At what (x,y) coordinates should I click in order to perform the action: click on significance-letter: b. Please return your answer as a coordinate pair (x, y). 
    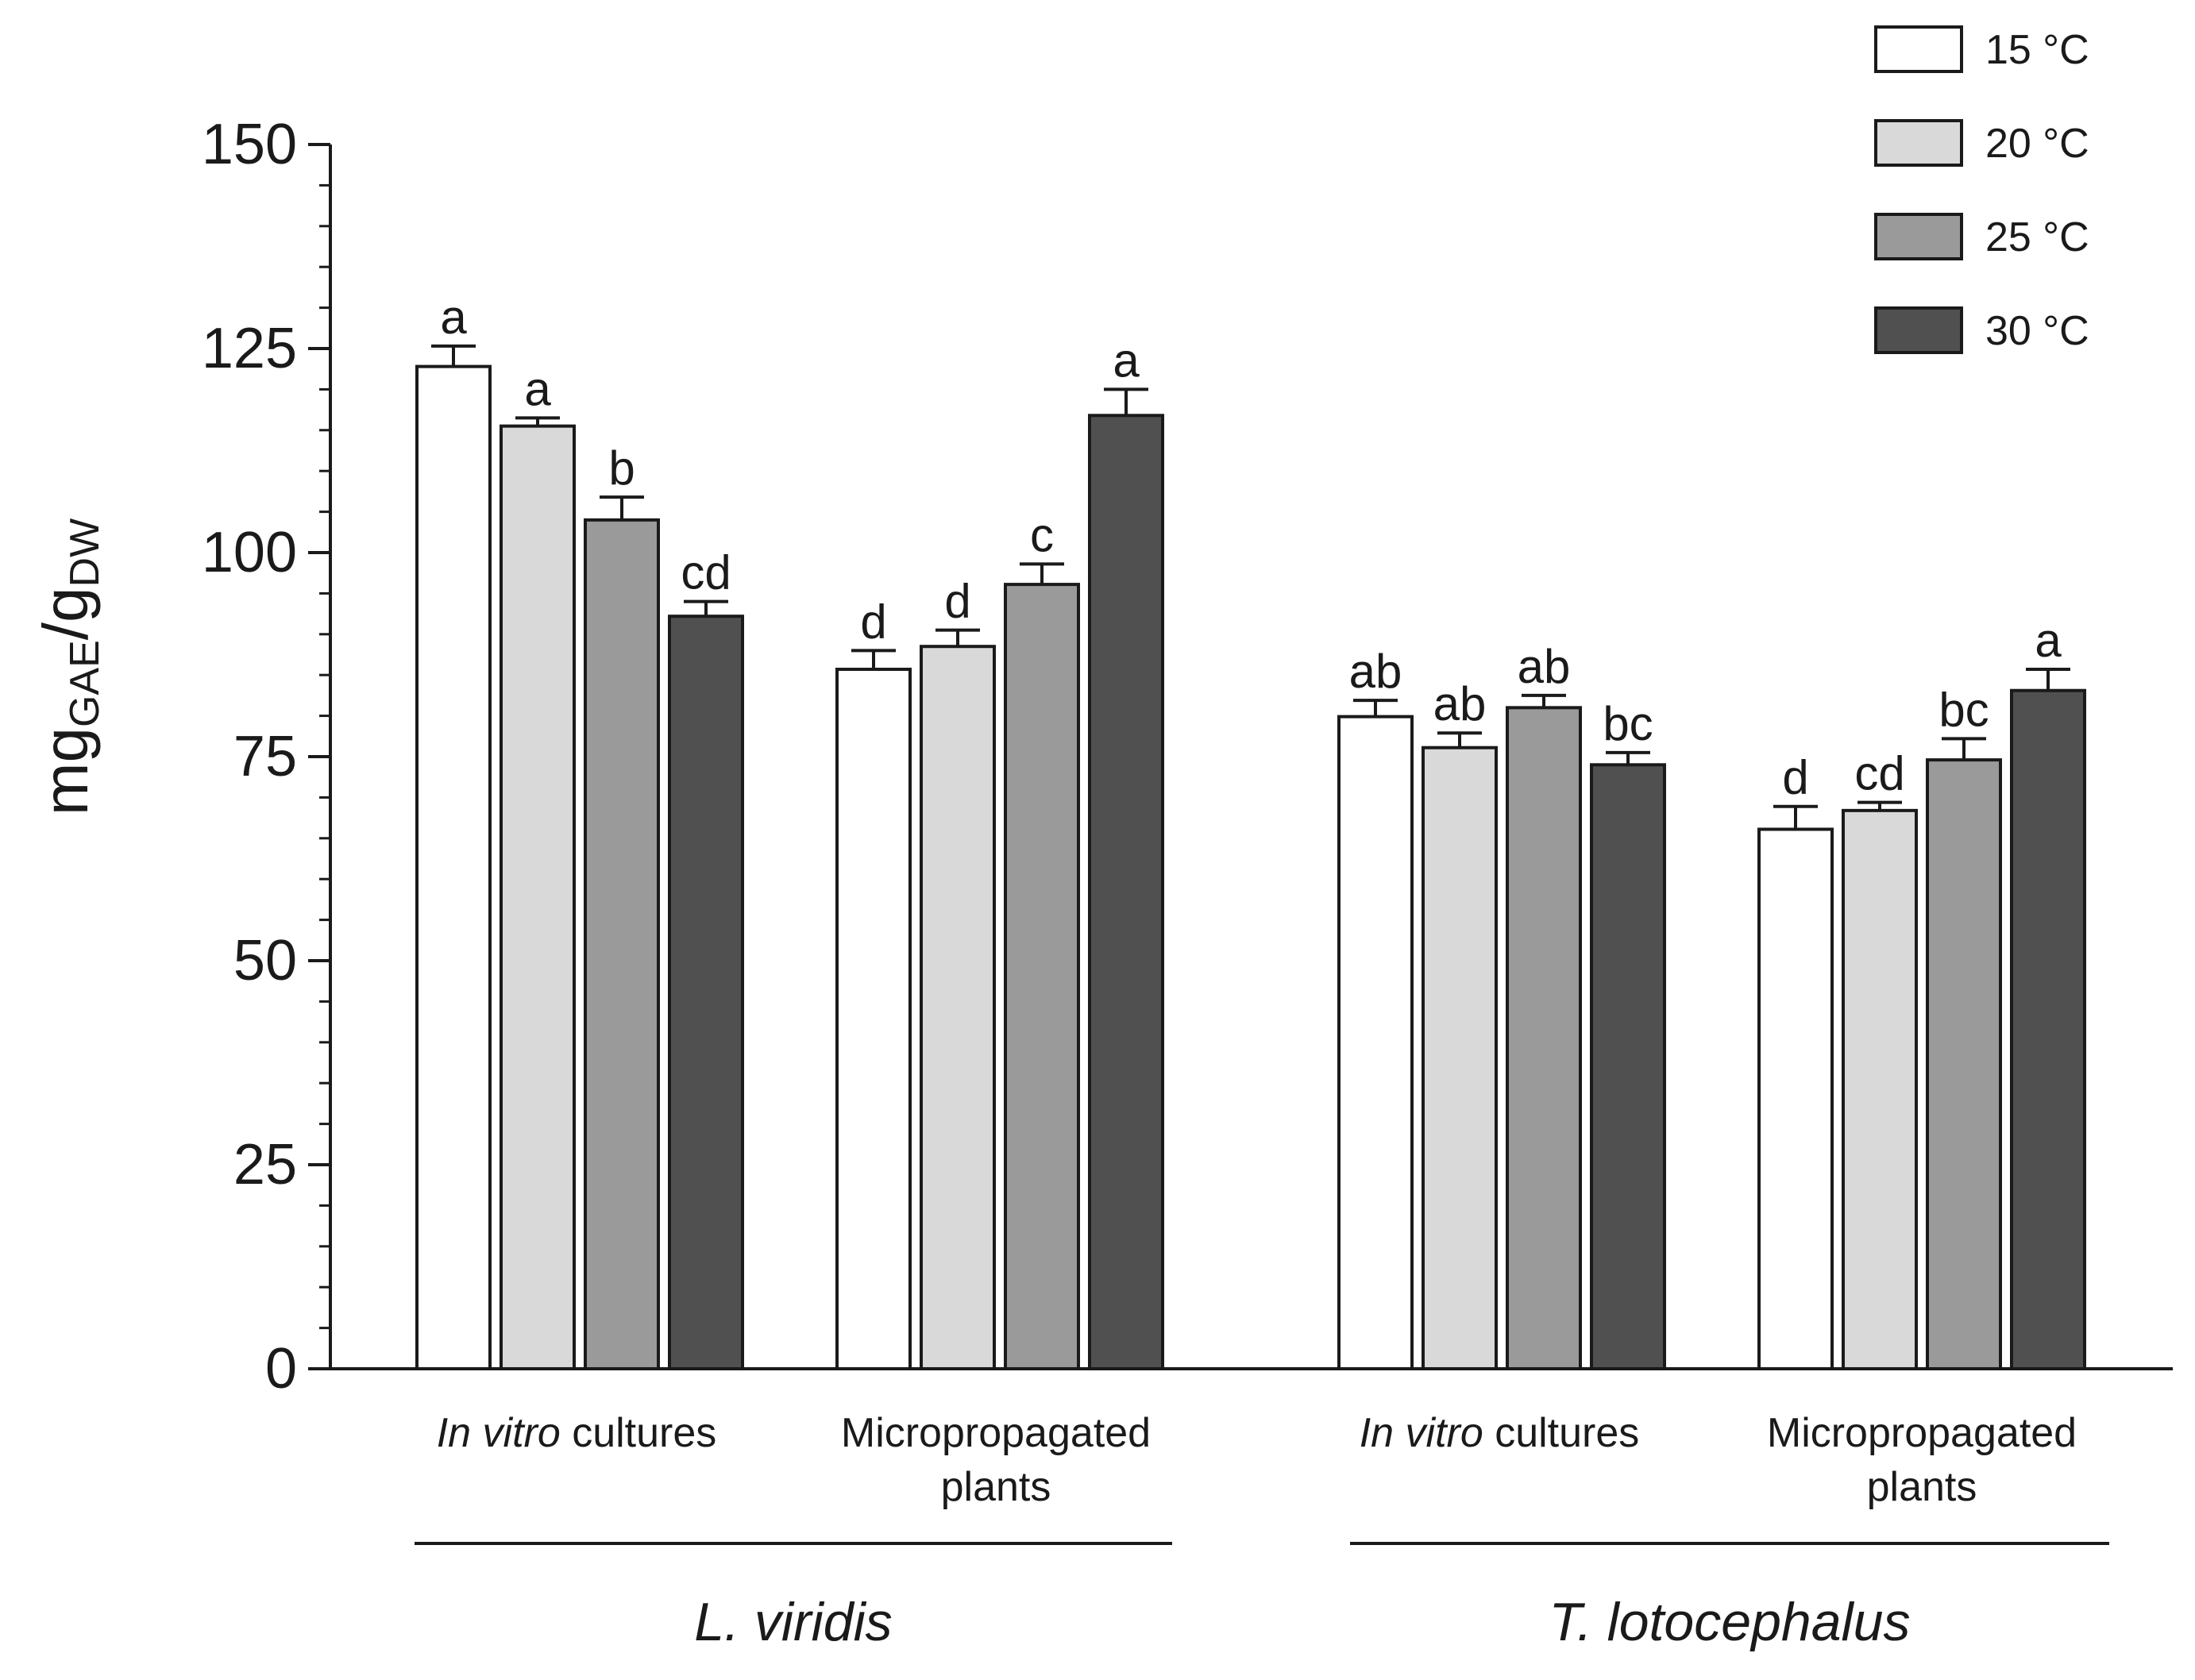
    Looking at the image, I should click on (621, 468).